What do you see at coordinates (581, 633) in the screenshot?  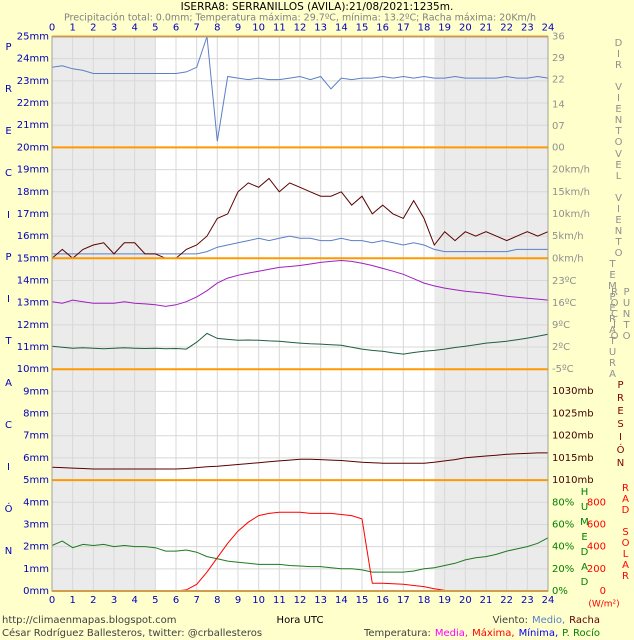 I see `legend-item: P. Rocío` at bounding box center [581, 633].